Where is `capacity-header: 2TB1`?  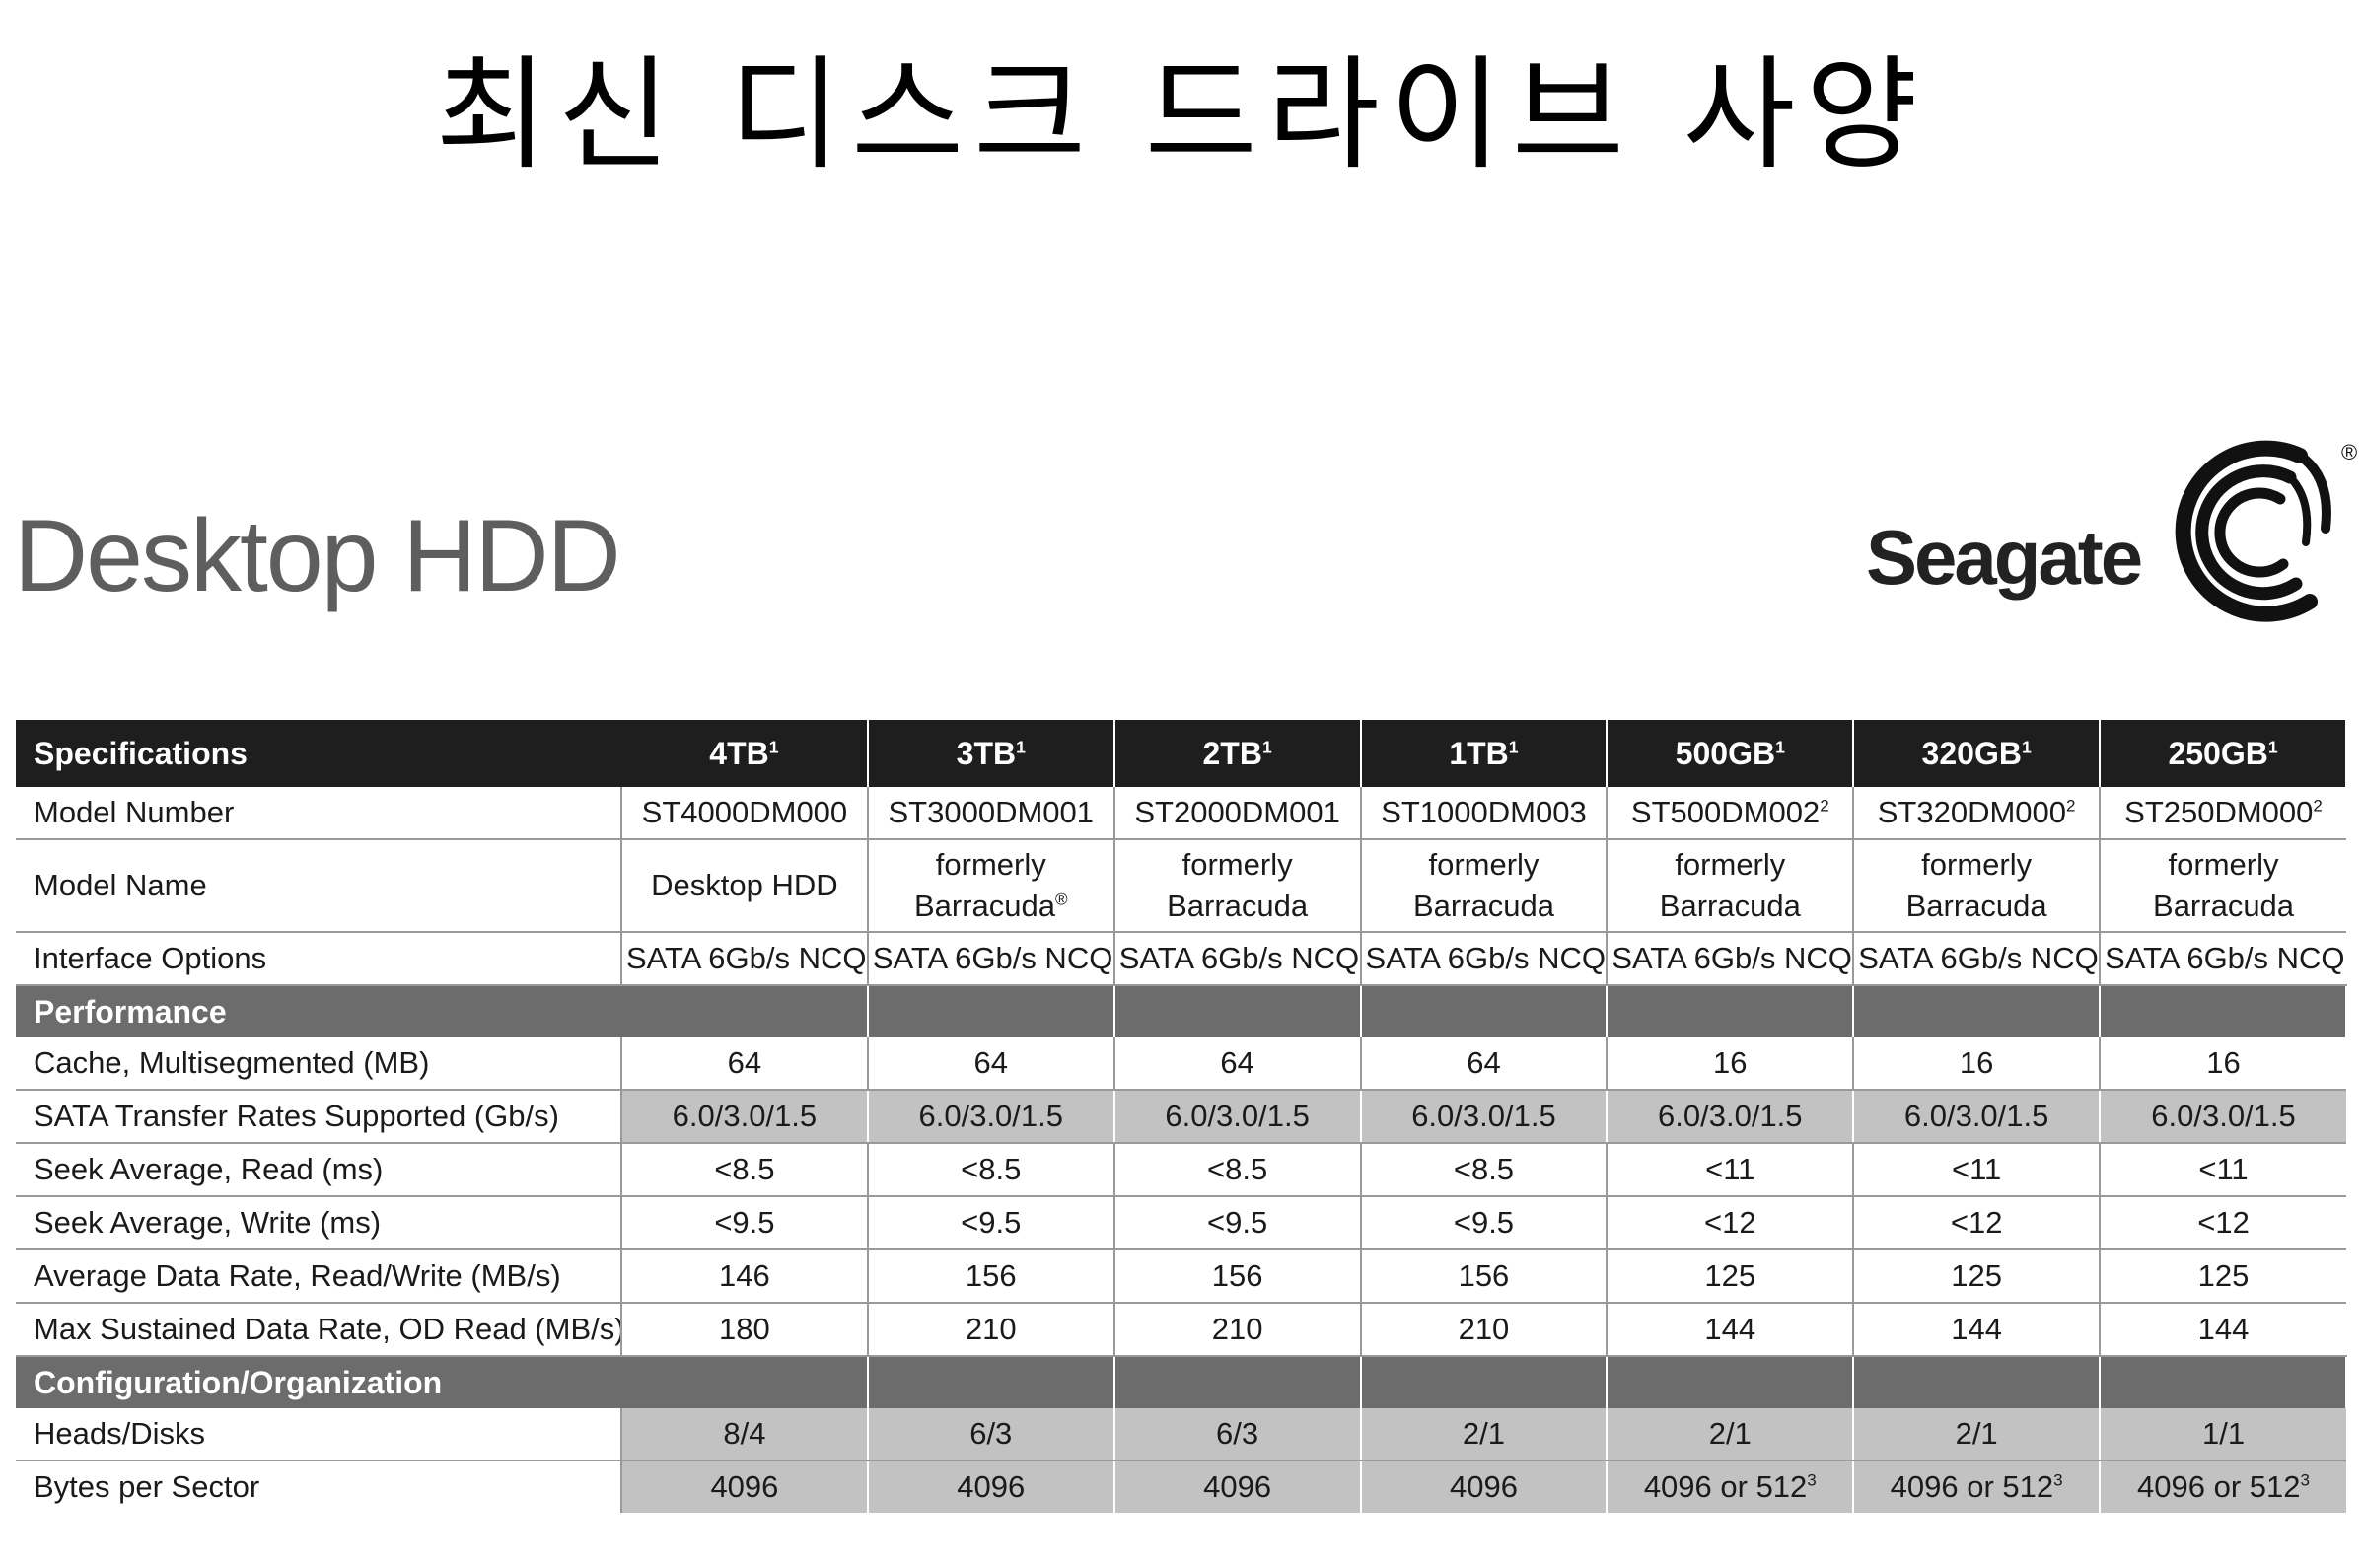
capacity-header: 2TB1 is located at coordinates (1238, 753).